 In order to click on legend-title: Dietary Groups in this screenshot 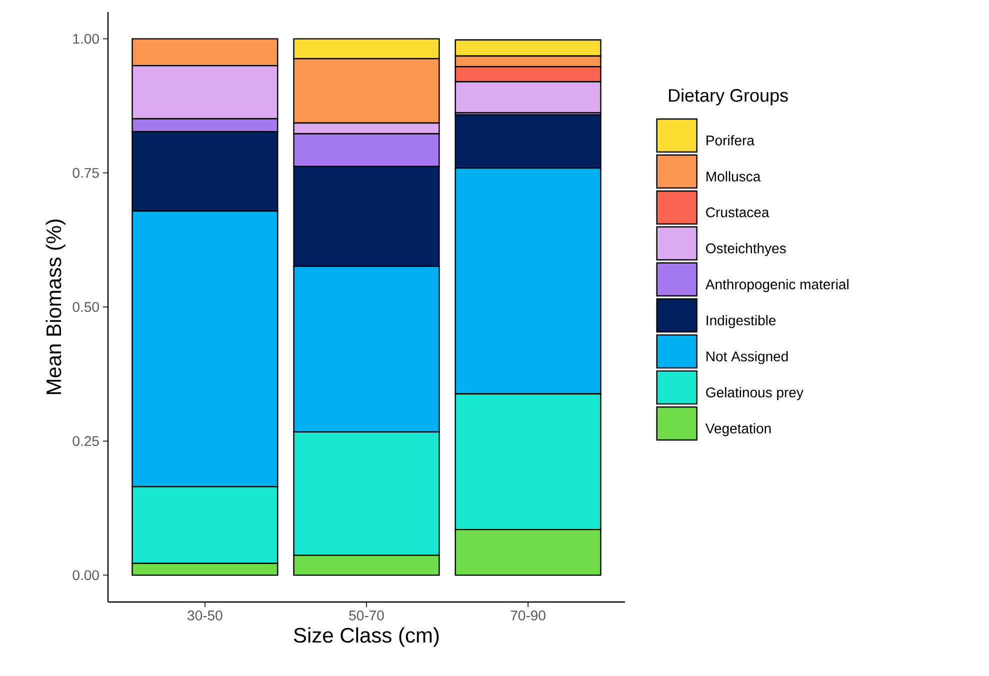, I will do `click(728, 97)`.